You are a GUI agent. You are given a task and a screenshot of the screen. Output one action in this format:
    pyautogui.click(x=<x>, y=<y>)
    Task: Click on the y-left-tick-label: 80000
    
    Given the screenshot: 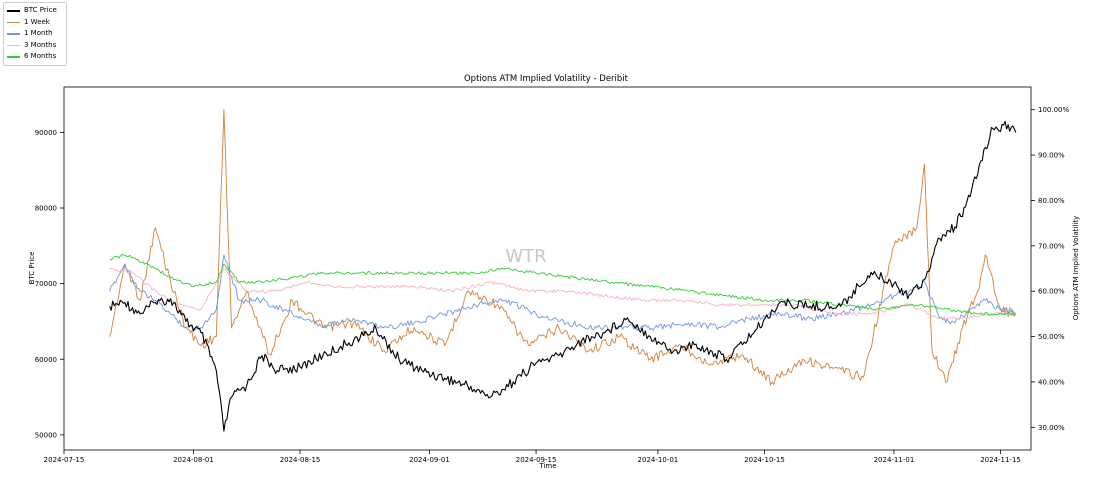 What is the action you would take?
    pyautogui.click(x=46, y=209)
    